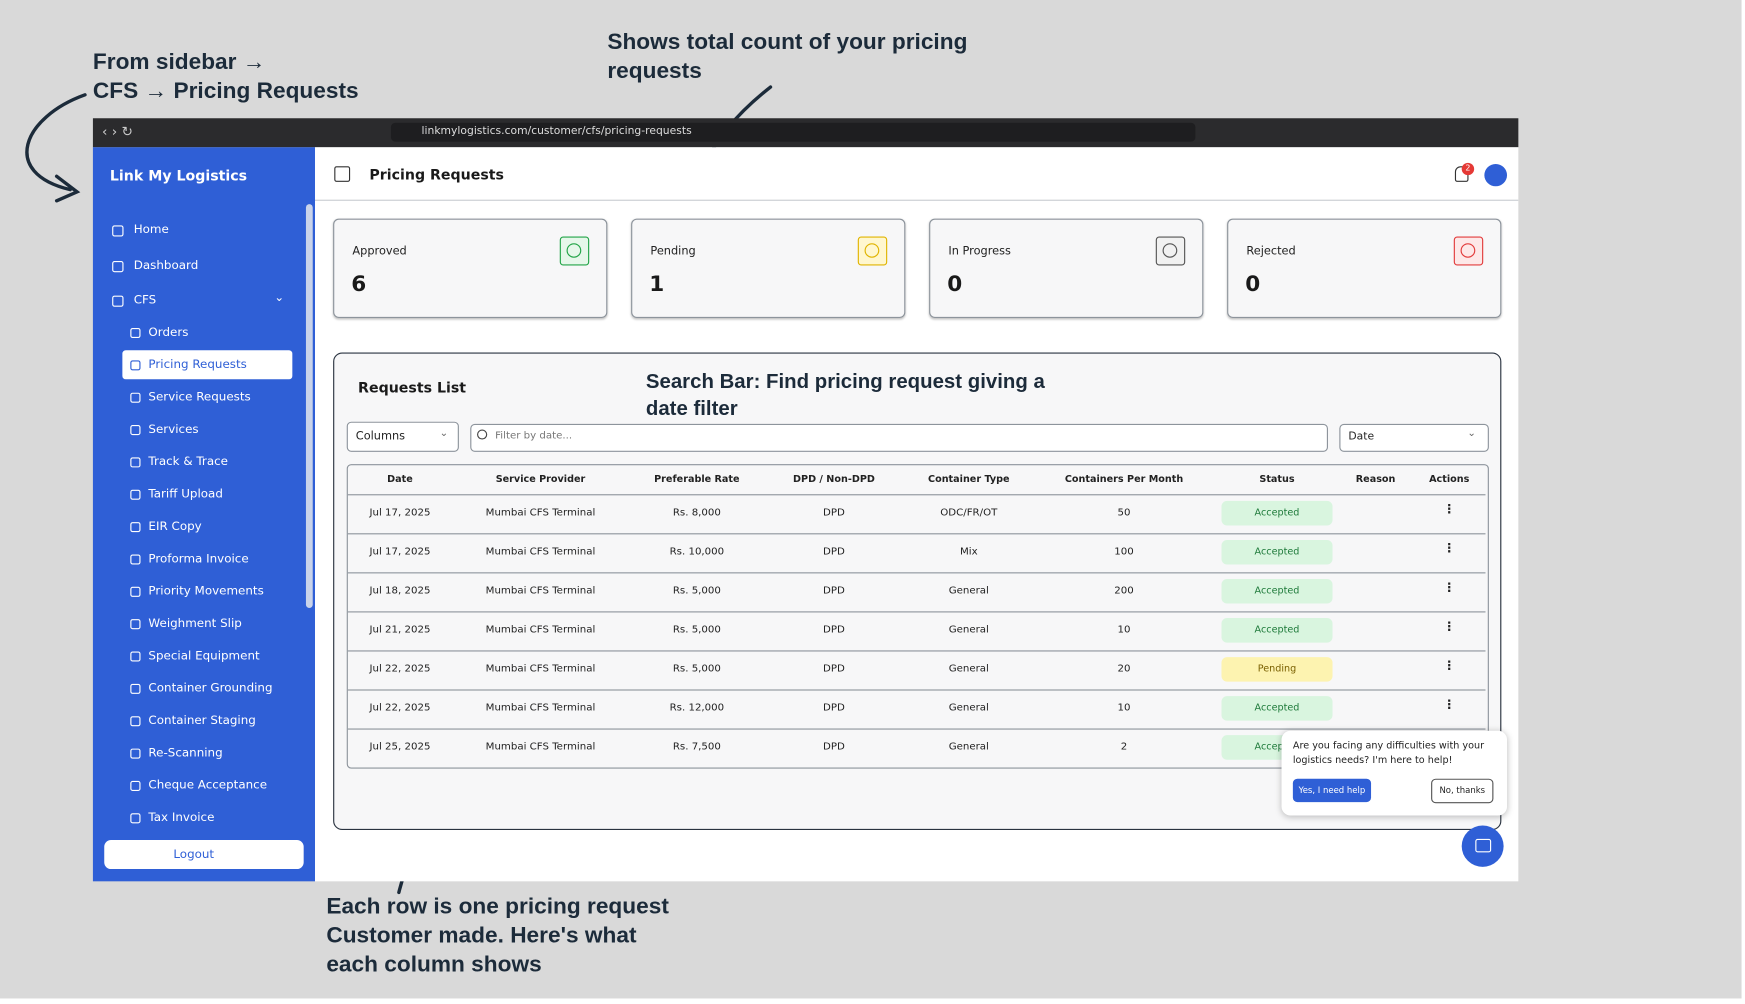 The image size is (1745, 1004). What do you see at coordinates (188, 462) in the screenshot?
I see `nav-subitem: Track & Trace` at bounding box center [188, 462].